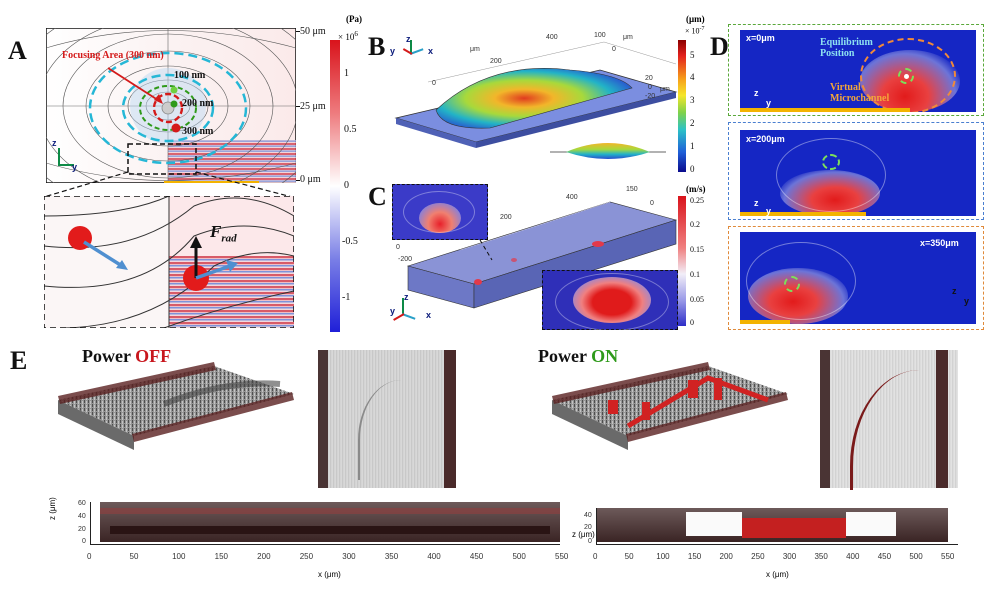 This screenshot has height=593, width=991. I want to click on b-tick-zneg20: -20, so click(650, 96).